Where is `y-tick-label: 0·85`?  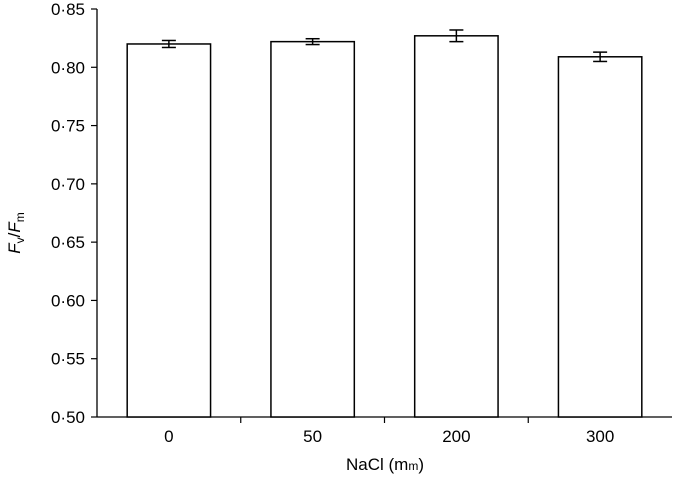
y-tick-label: 0·85 is located at coordinates (68, 9).